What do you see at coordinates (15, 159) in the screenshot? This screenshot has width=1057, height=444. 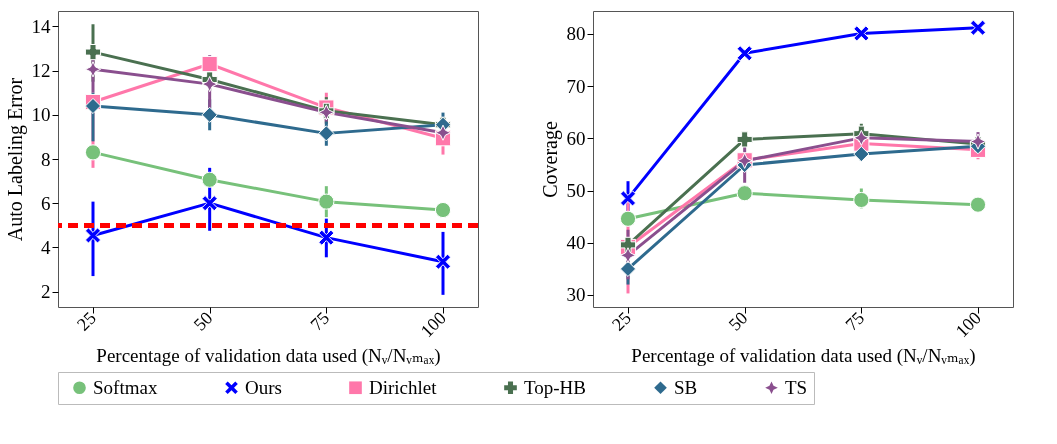 I see `y-axis-title: Auto Labeling Error` at bounding box center [15, 159].